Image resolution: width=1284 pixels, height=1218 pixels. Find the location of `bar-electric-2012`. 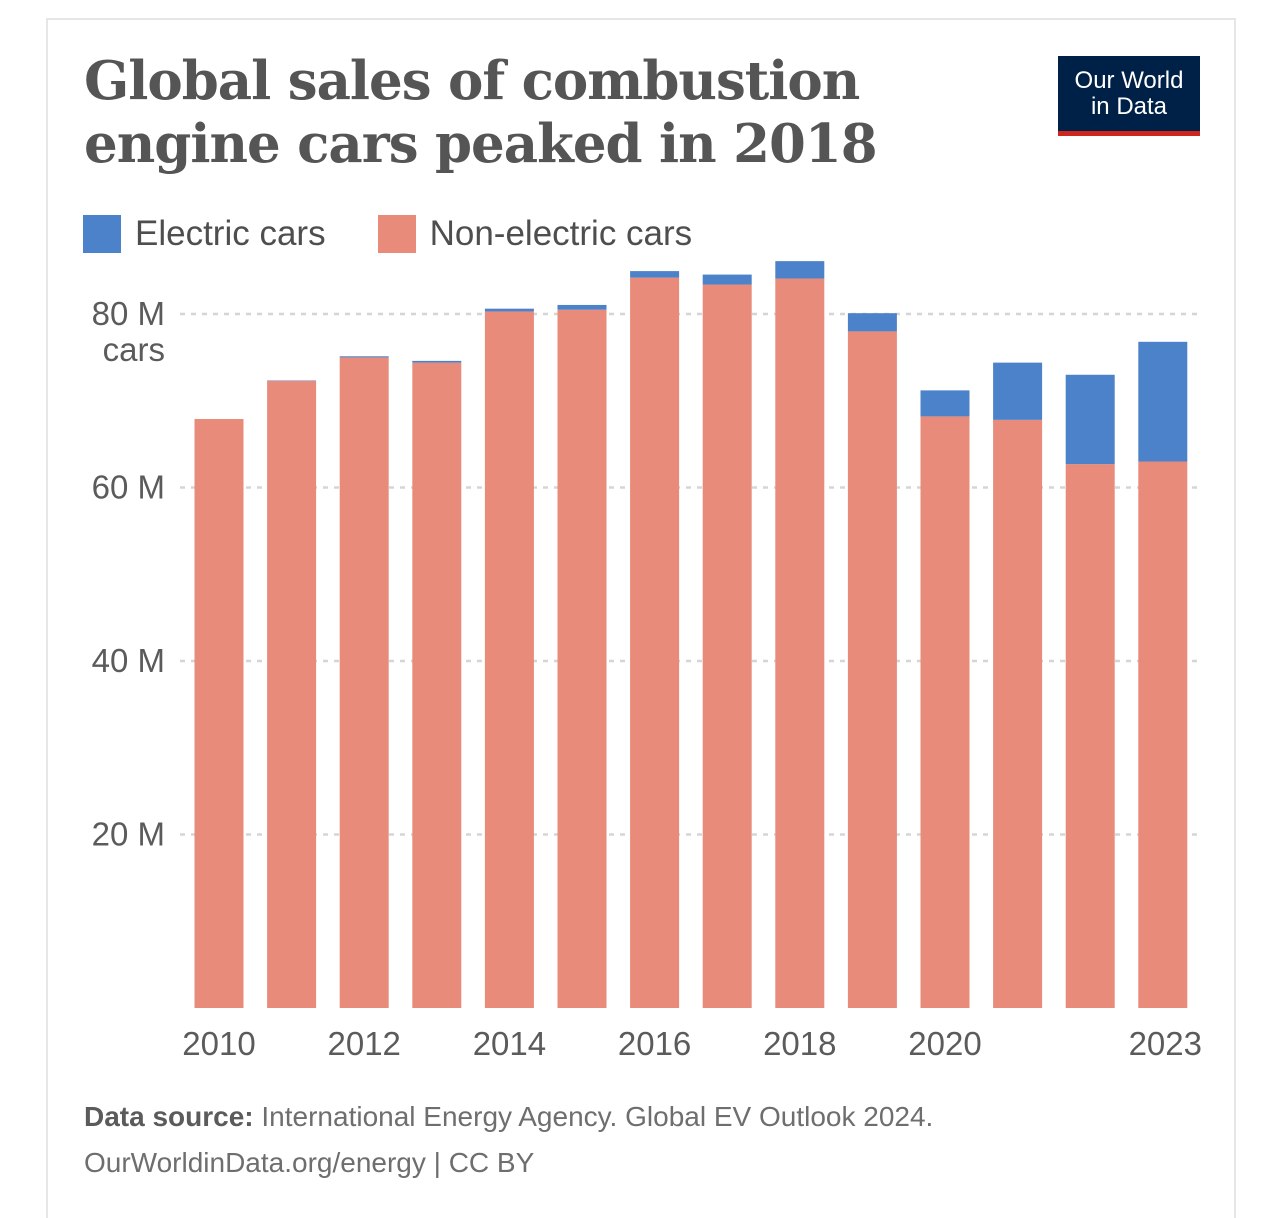

bar-electric-2012 is located at coordinates (364, 356).